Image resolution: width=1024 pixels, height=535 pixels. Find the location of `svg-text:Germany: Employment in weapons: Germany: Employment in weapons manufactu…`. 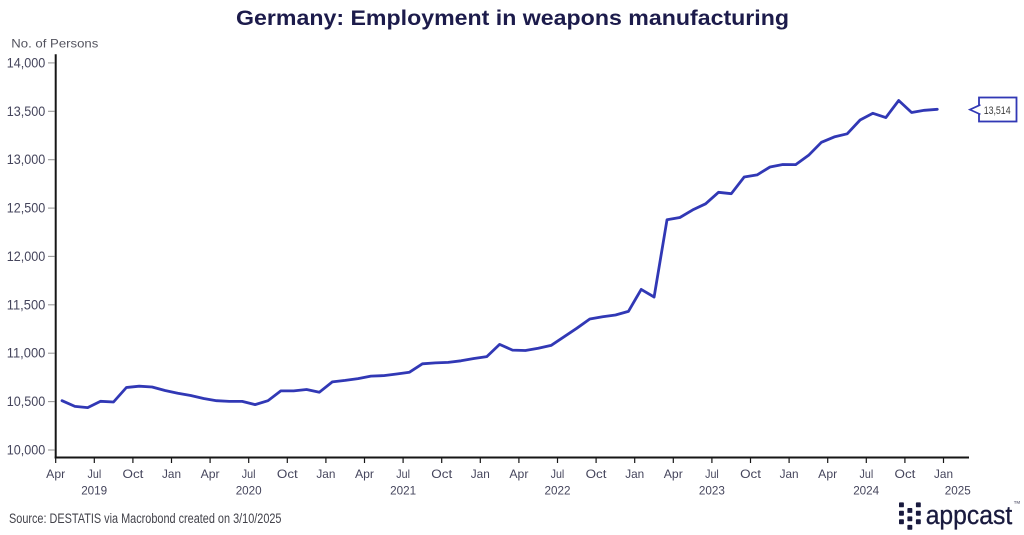

svg-text:Germany: Employment in weapons: Germany: Employment in weapons manufactu… is located at coordinates (512, 18).